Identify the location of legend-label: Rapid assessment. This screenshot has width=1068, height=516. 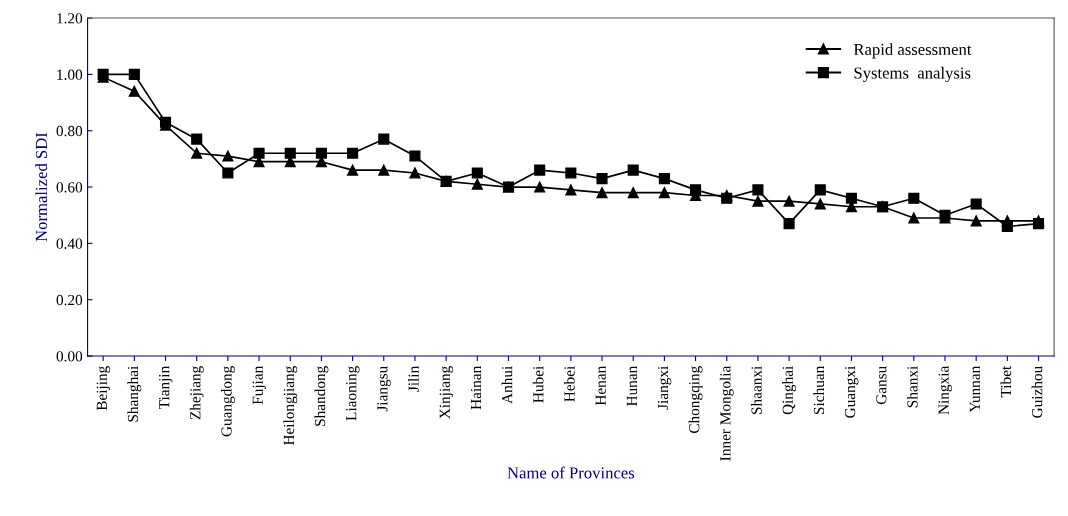
(912, 51).